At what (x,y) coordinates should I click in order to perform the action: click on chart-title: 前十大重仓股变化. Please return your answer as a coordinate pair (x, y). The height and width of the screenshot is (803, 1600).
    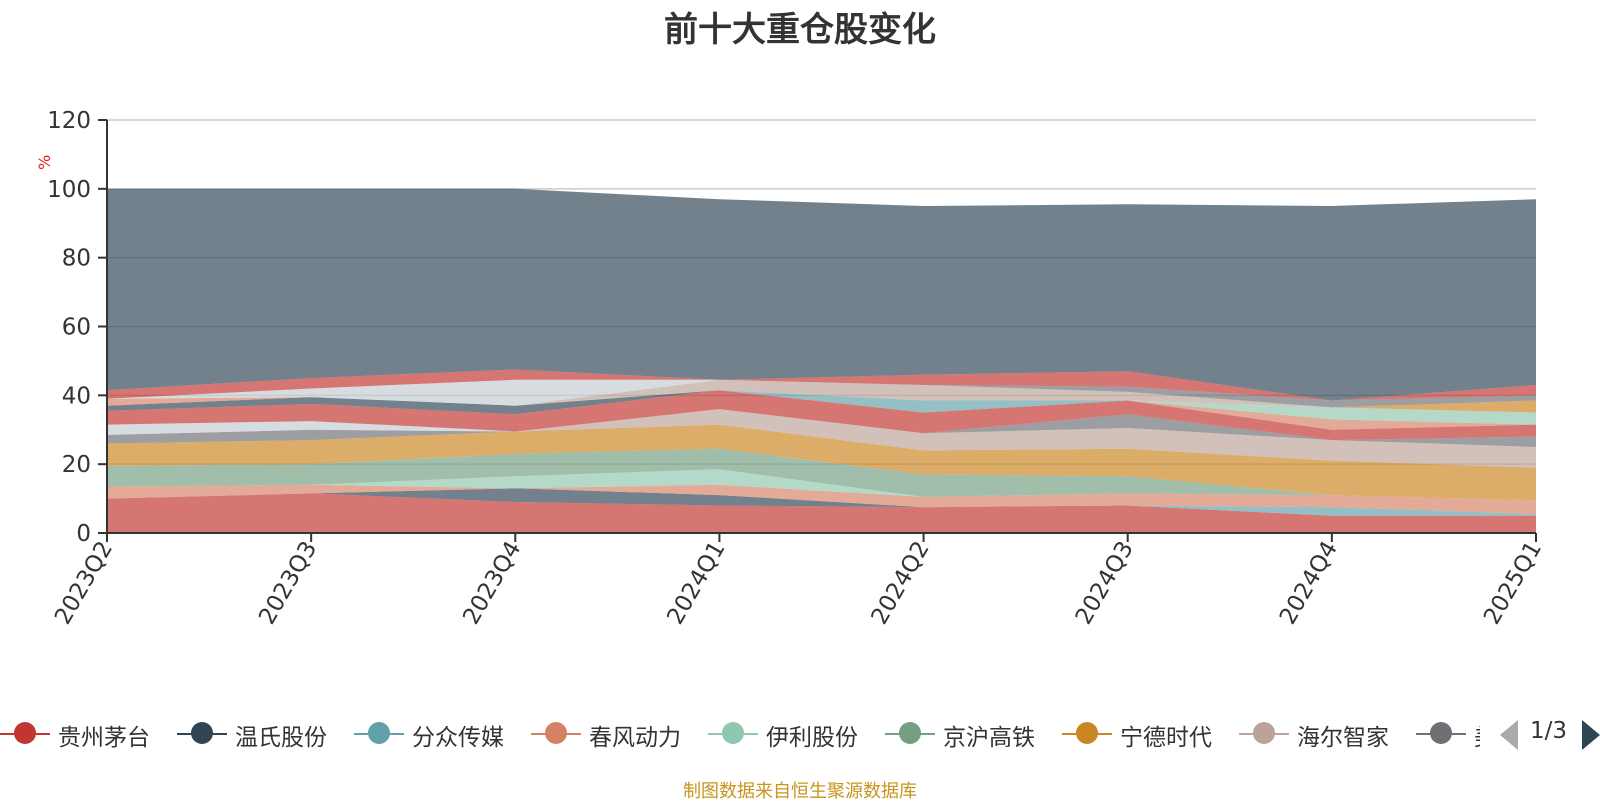
    Looking at the image, I should click on (800, 30).